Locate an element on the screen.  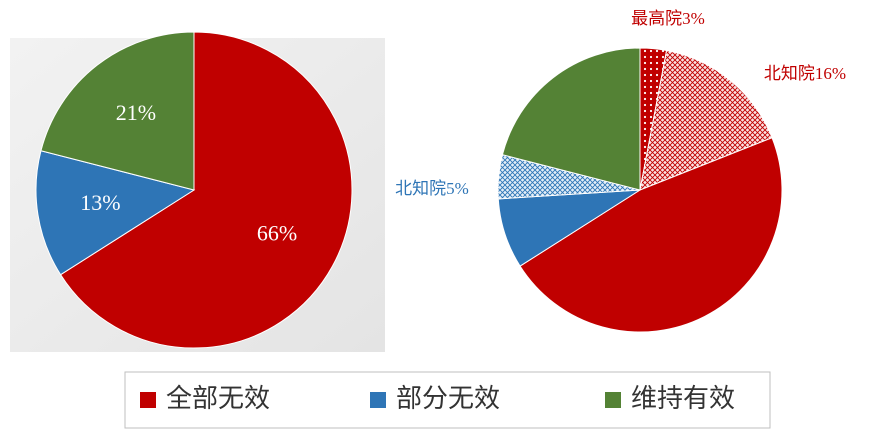
legend-label: 全部无效 is located at coordinates (218, 398).